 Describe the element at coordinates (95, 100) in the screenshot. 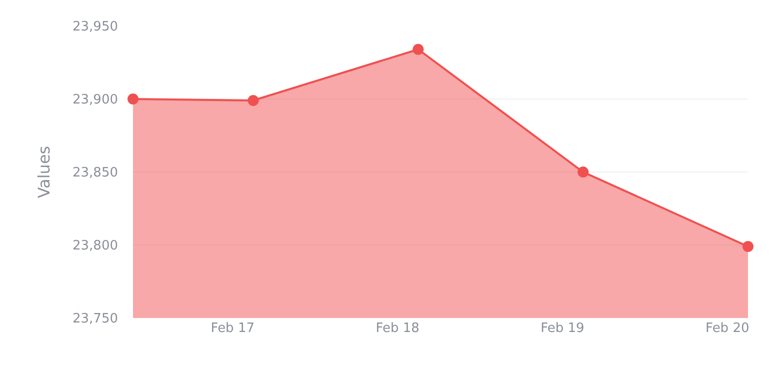

I see `y-tick-label: 23,900` at that location.